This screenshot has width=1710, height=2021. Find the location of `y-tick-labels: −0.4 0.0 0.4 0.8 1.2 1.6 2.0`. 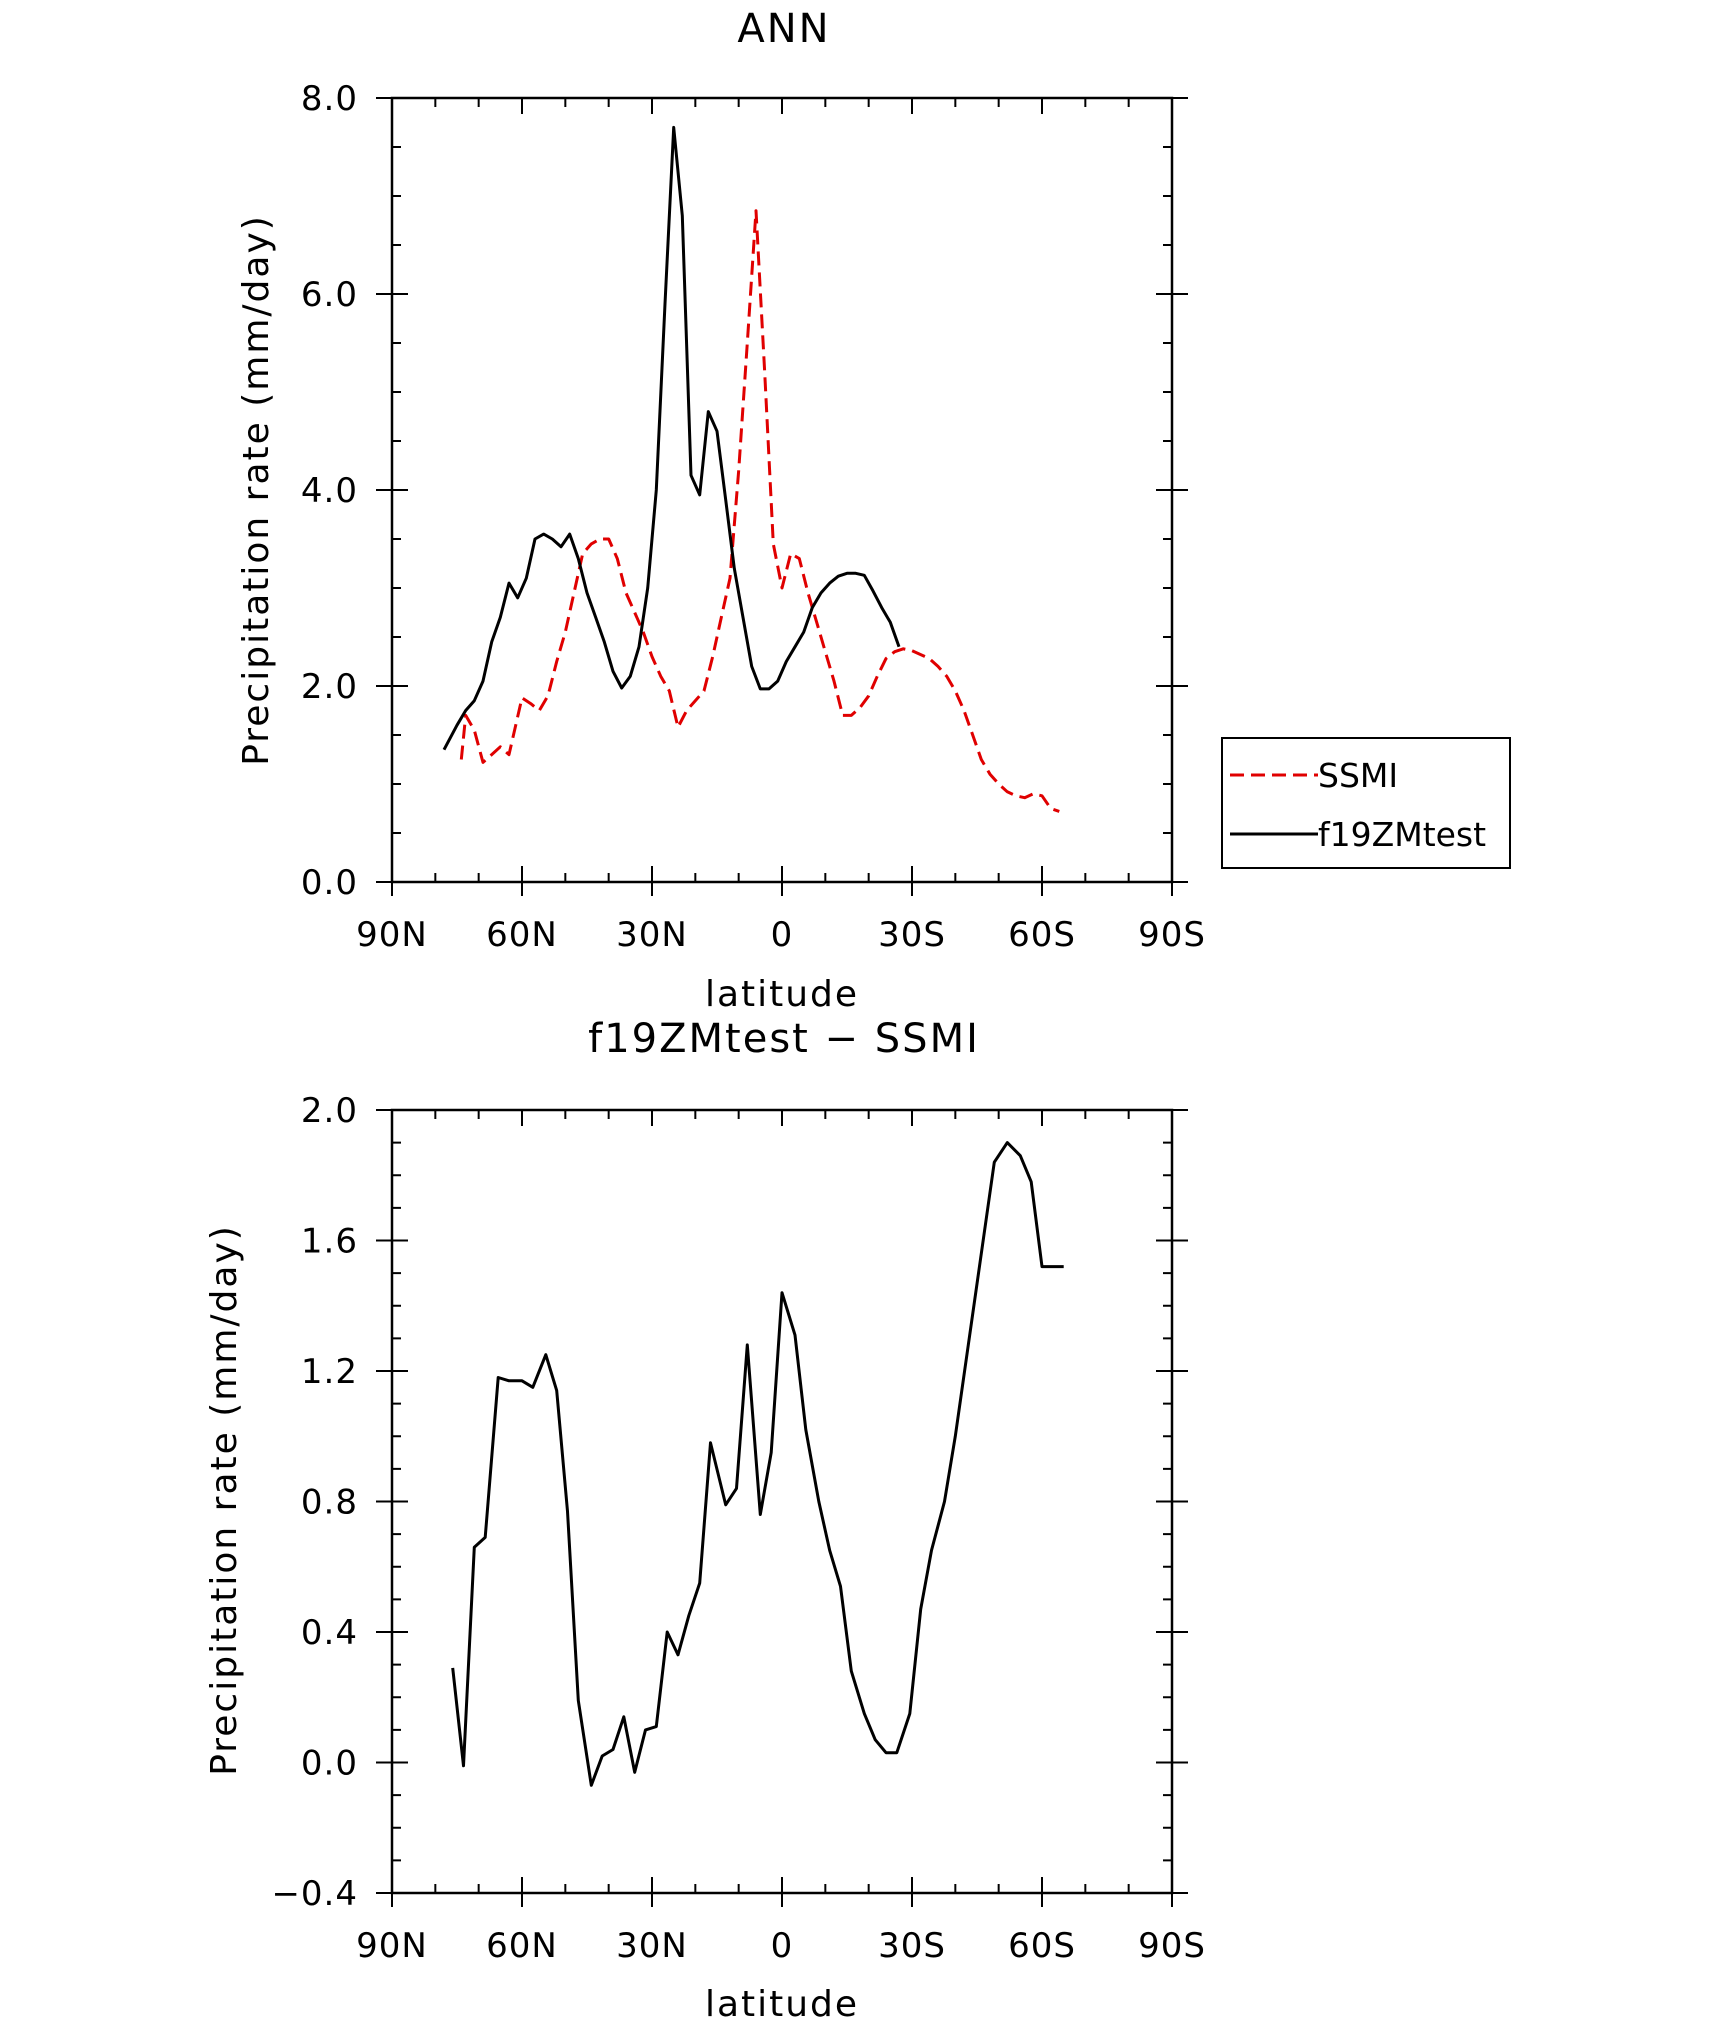

y-tick-labels: −0.4 0.0 0.4 0.8 1.2 1.6 2.0 is located at coordinates (314, 1502).